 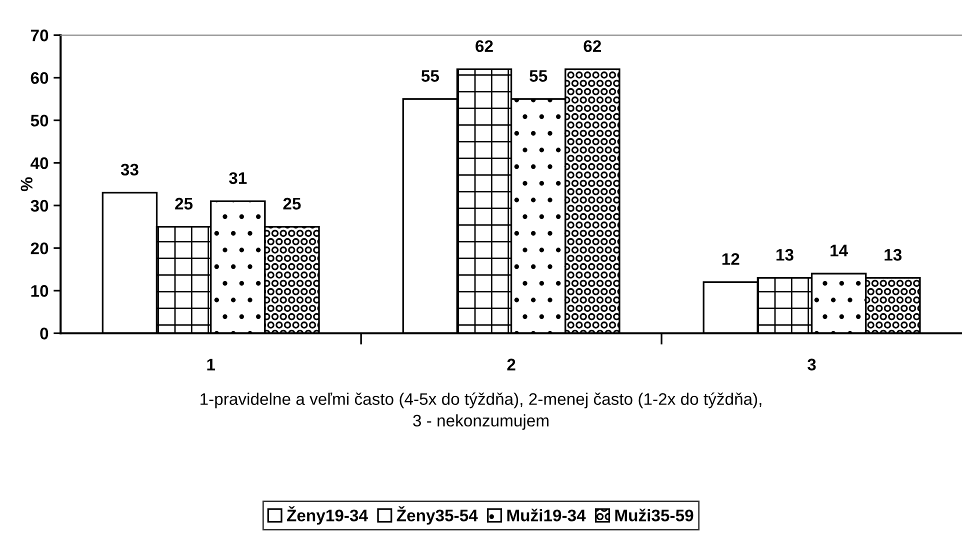 What do you see at coordinates (39, 163) in the screenshot?
I see `y-tick-label: 40` at bounding box center [39, 163].